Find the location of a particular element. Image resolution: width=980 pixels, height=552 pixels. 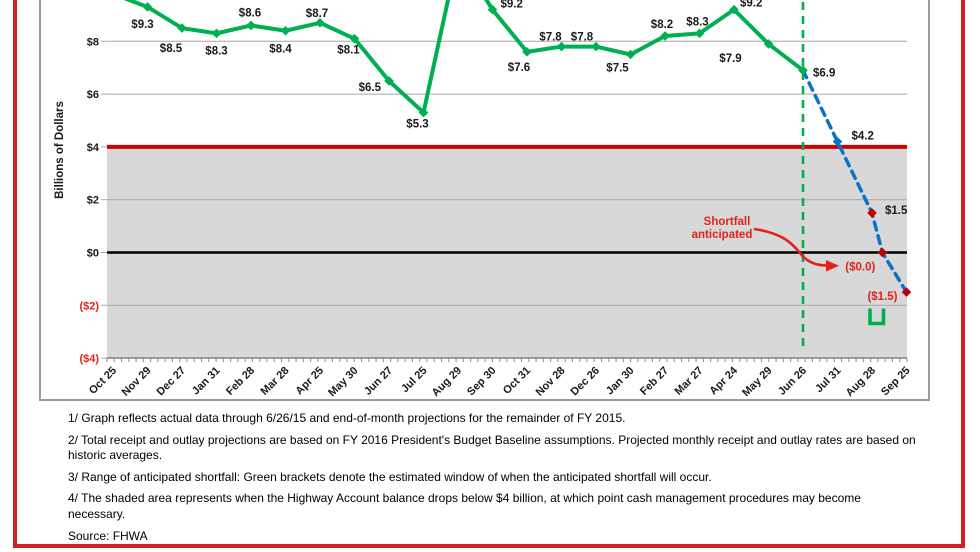

source-note: Source: FHWA is located at coordinates (108, 535).